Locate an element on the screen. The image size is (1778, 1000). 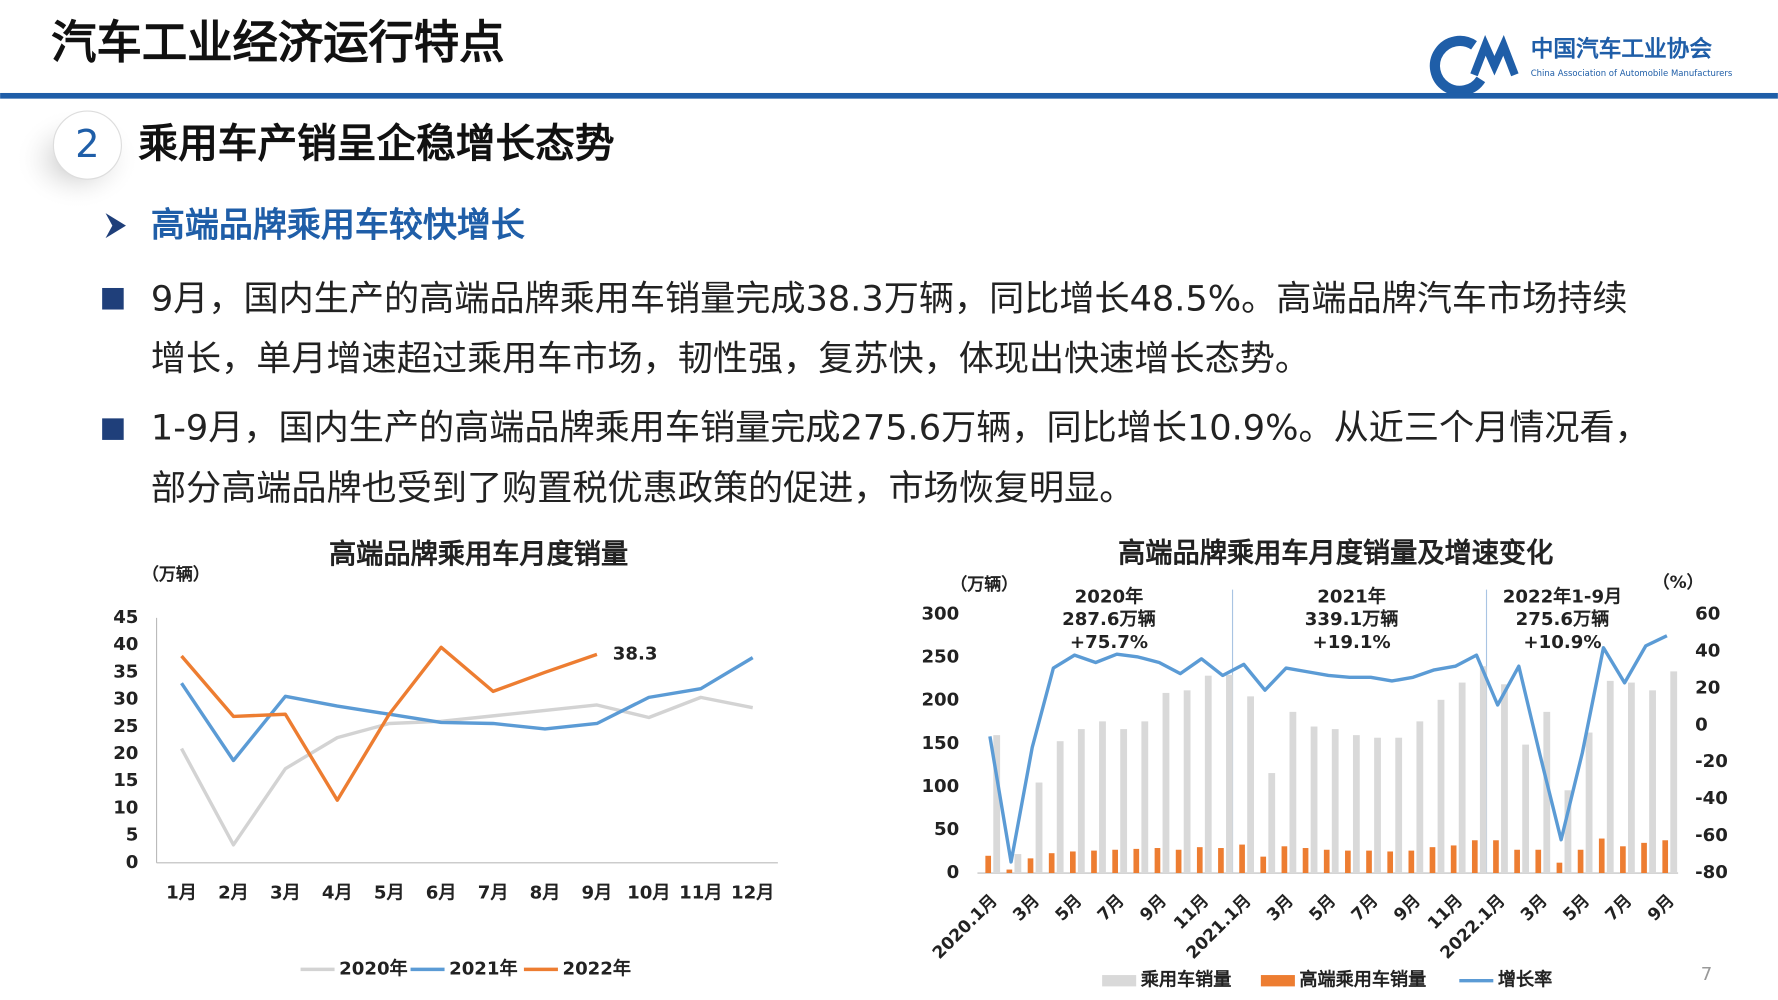
y2-tick-label: -60 is located at coordinates (1711, 835).